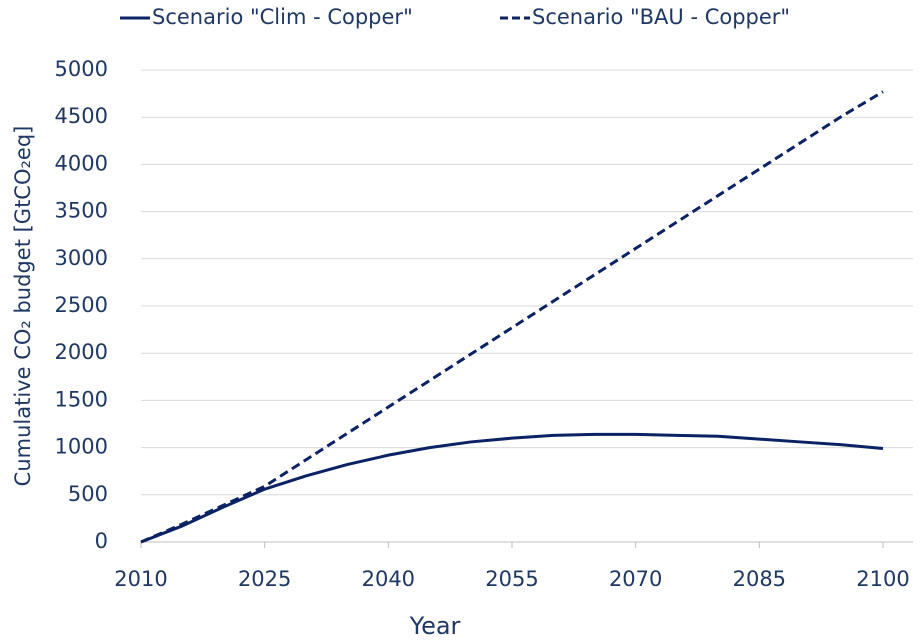  What do you see at coordinates (635, 579) in the screenshot?
I see `x-tick-label: 2070` at bounding box center [635, 579].